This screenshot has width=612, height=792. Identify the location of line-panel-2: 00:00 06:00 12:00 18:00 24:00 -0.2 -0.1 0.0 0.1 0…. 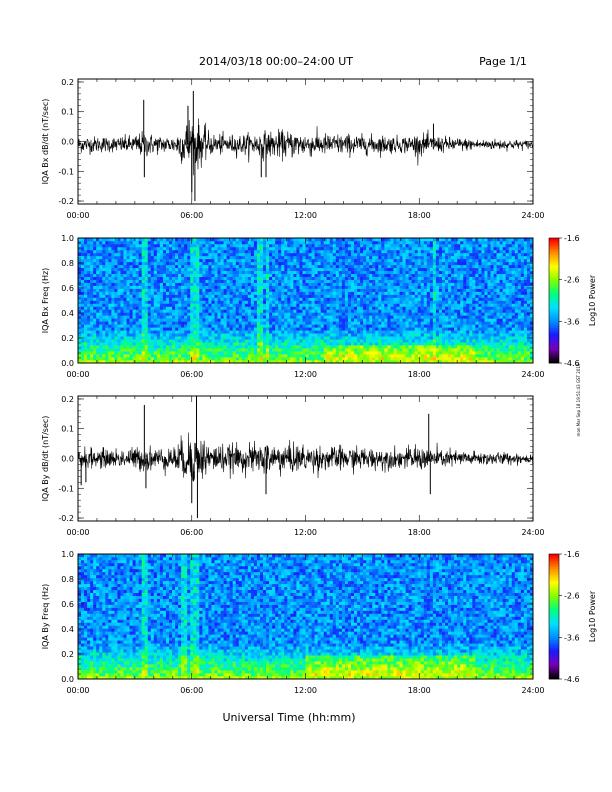
(293, 466).